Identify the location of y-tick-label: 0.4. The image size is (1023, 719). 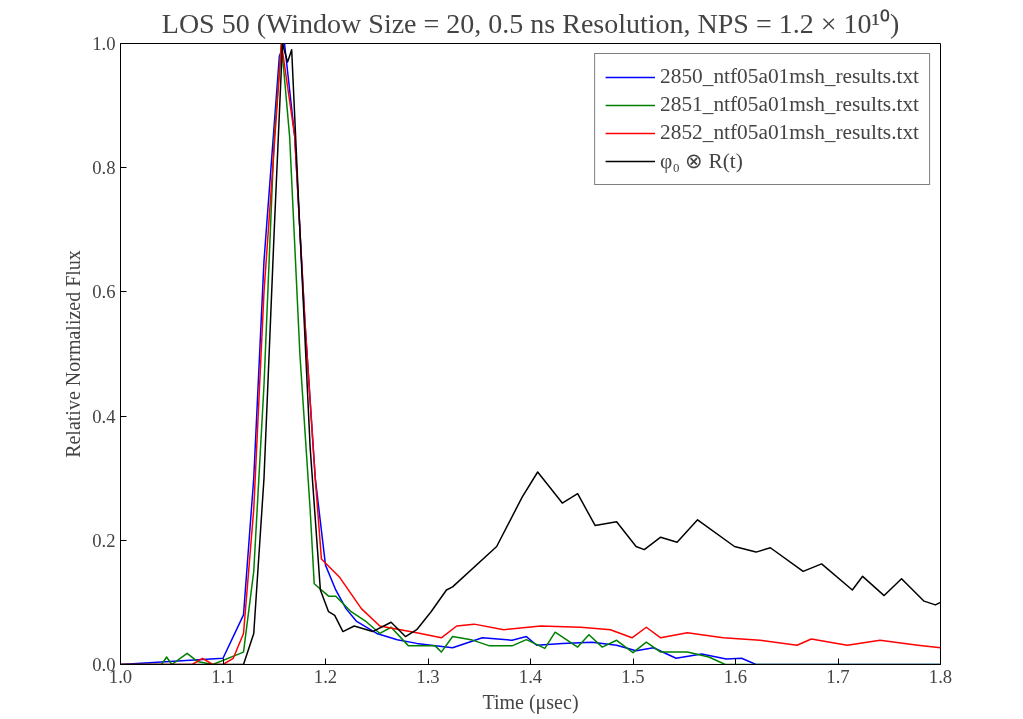
(104, 416).